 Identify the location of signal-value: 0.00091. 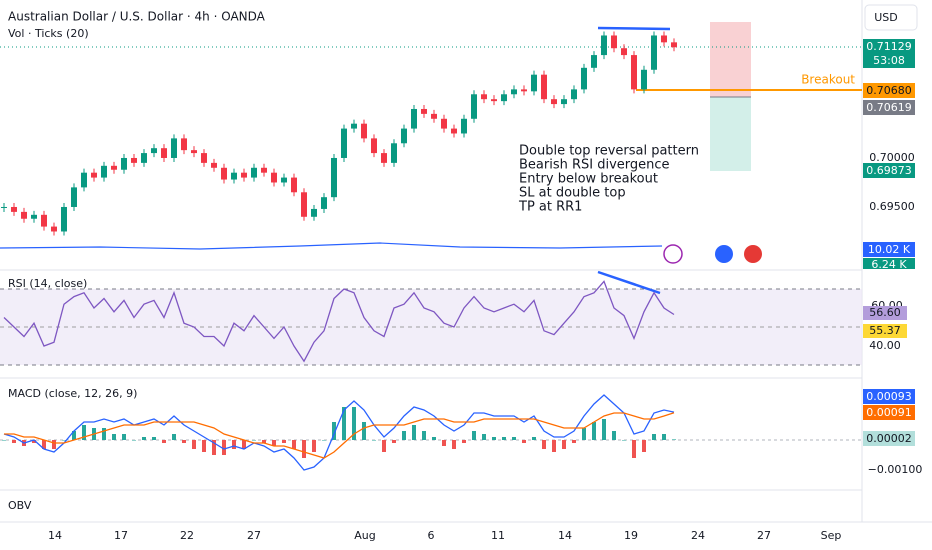
(889, 412).